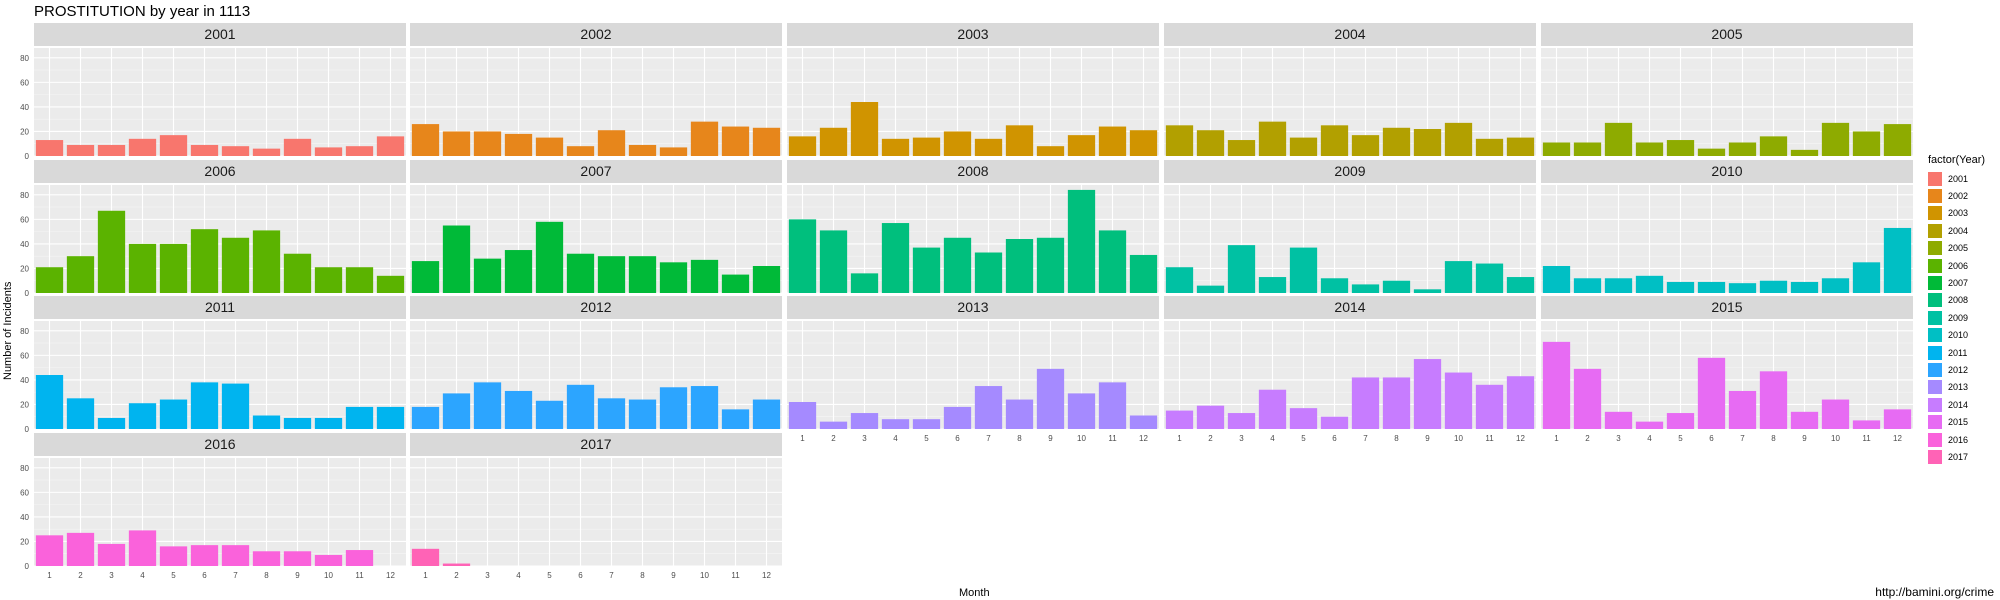 Image resolution: width=2000 pixels, height=600 pixels. I want to click on facet-strip-label: 2012, so click(595, 307).